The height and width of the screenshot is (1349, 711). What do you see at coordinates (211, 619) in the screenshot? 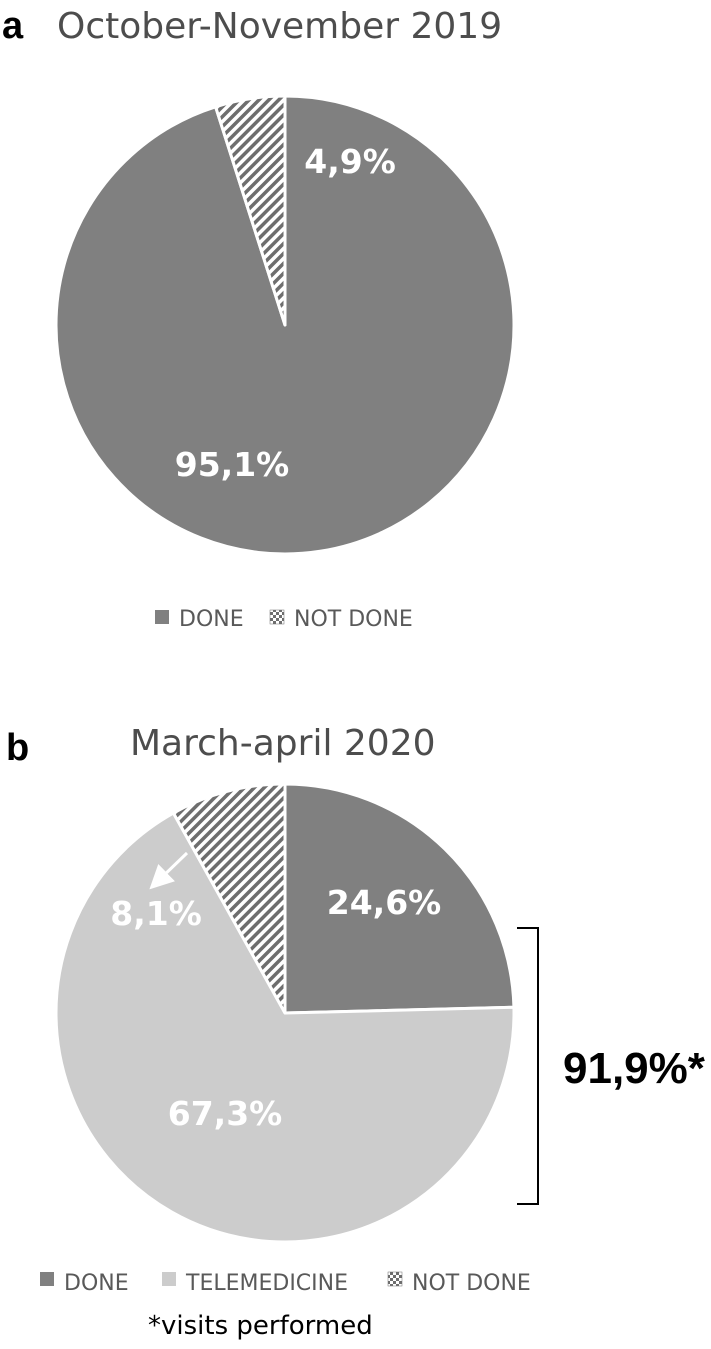
I see `panel-a-legend-label-done: DONE` at bounding box center [211, 619].